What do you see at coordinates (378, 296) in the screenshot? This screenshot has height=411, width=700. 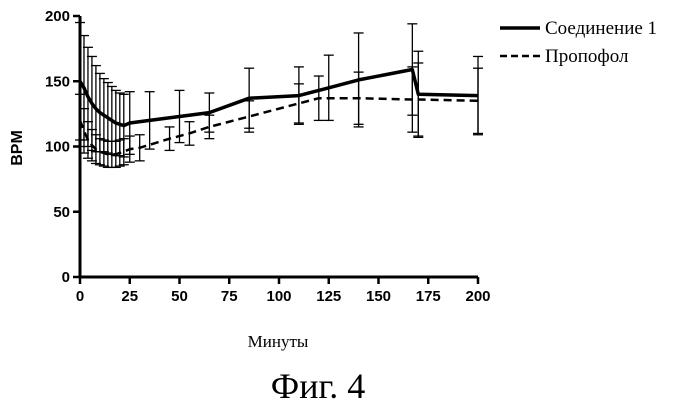 I see `x-tick-label: 150` at bounding box center [378, 296].